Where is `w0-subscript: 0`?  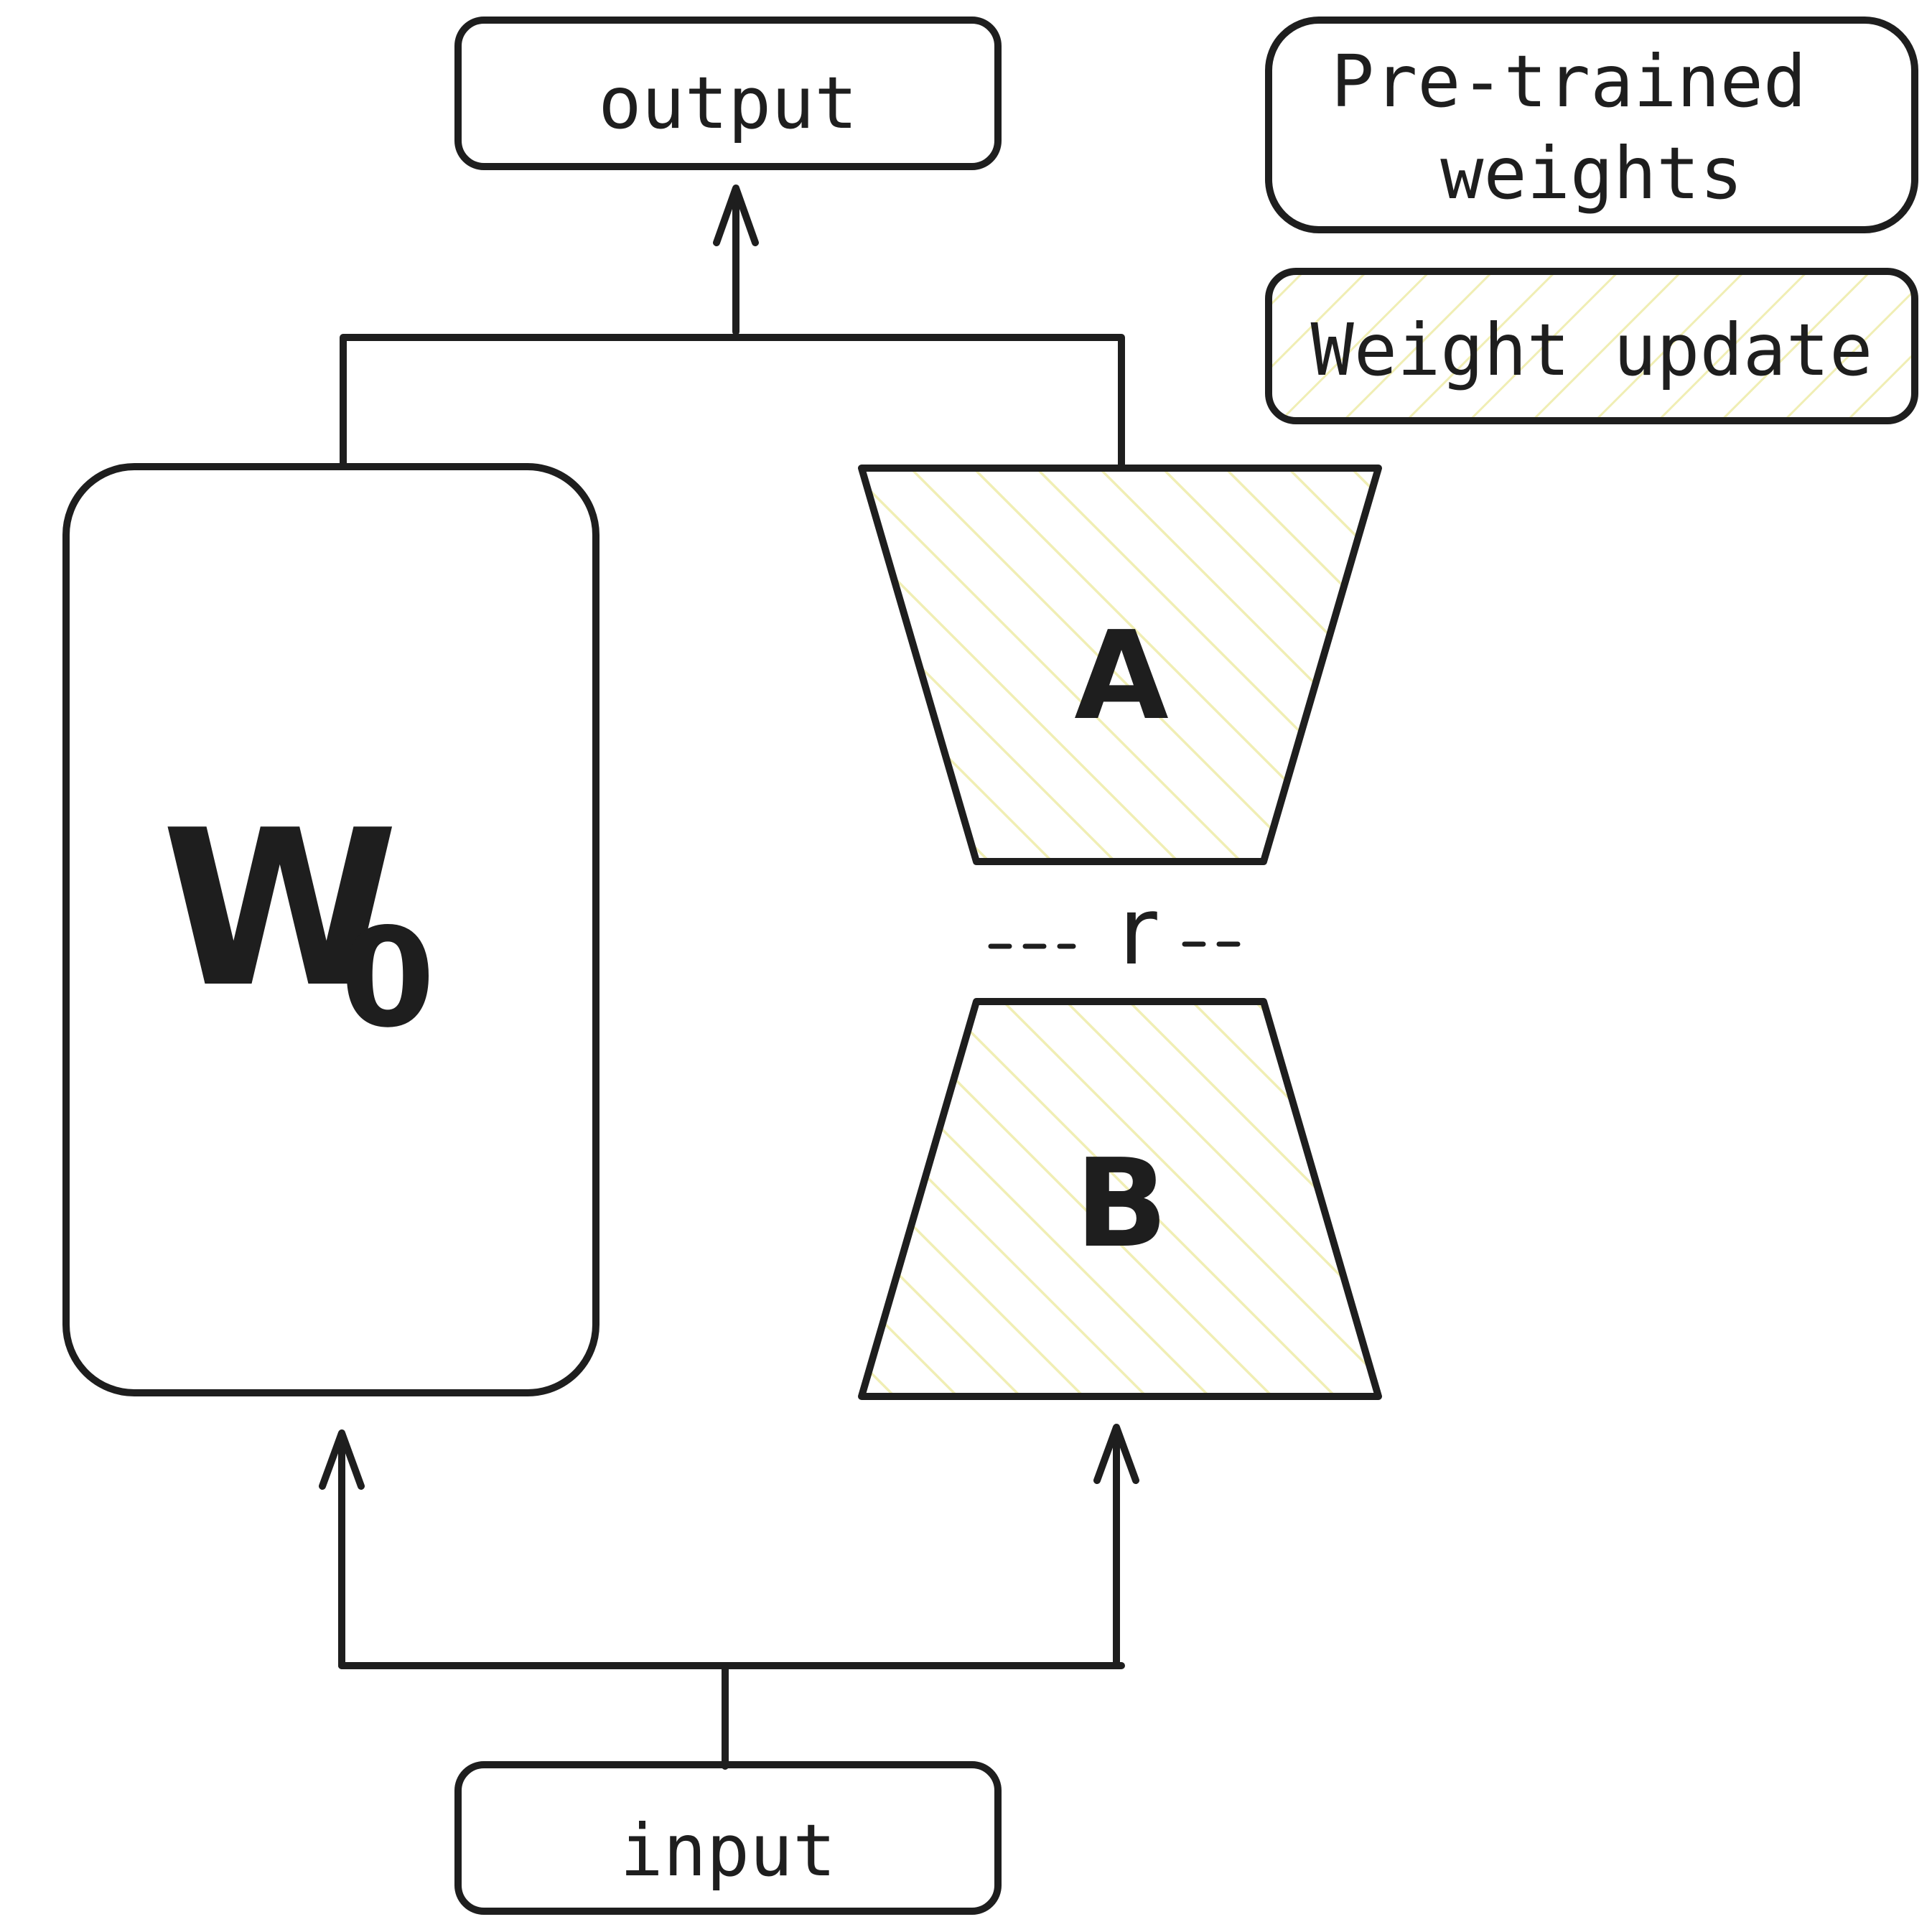 w0-subscript: 0 is located at coordinates (387, 979).